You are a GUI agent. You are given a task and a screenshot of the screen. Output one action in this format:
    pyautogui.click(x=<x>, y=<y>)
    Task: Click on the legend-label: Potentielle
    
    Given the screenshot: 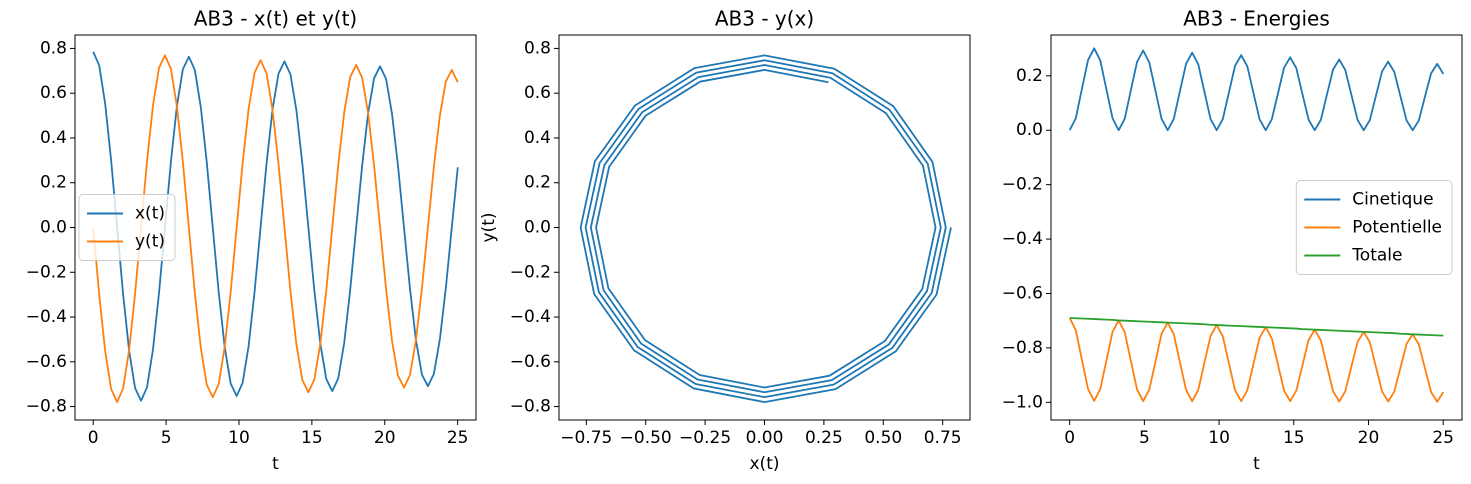 What is the action you would take?
    pyautogui.click(x=1397, y=228)
    